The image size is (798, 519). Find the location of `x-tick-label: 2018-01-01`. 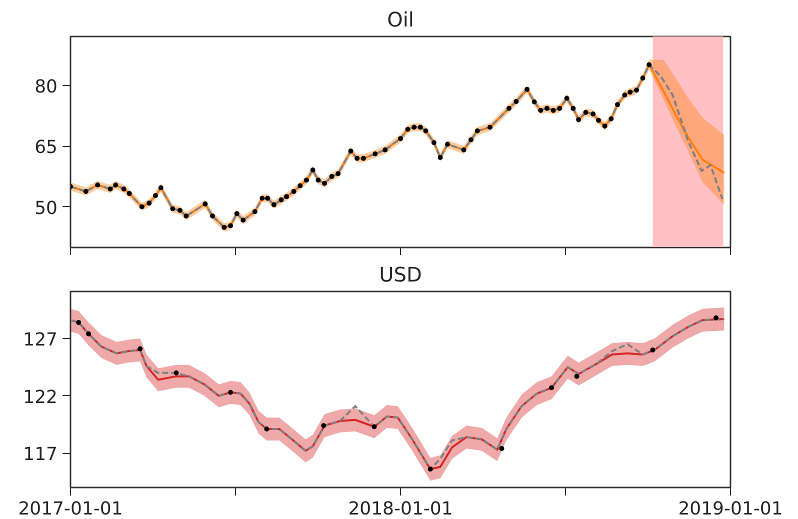

x-tick-label: 2018-01-01 is located at coordinates (400, 508).